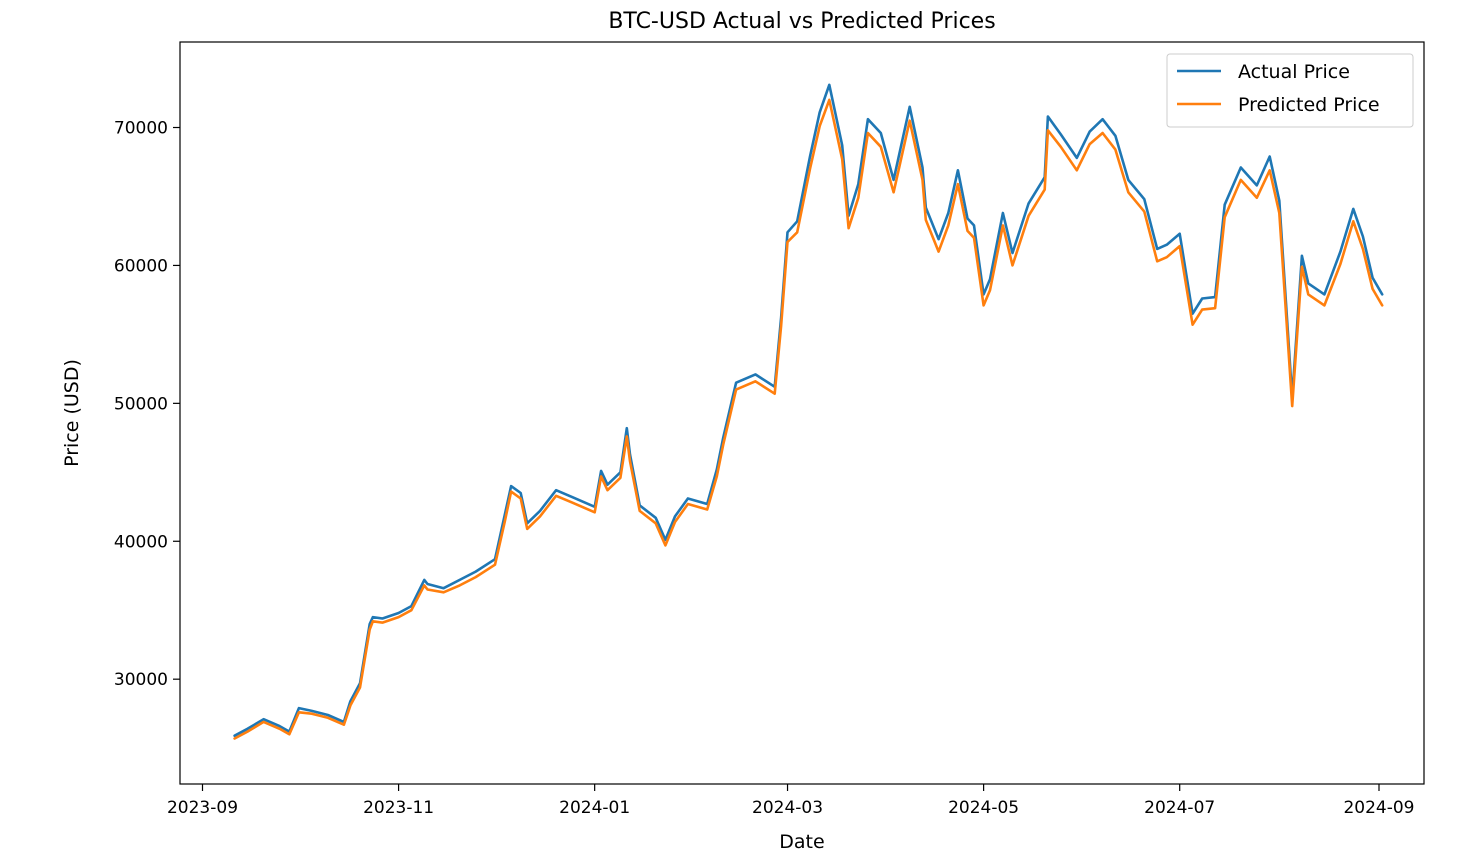 Image resolution: width=1476 pixels, height=864 pixels. Describe the element at coordinates (72, 413) in the screenshot. I see `y-axis-label: Price (USD)` at that location.